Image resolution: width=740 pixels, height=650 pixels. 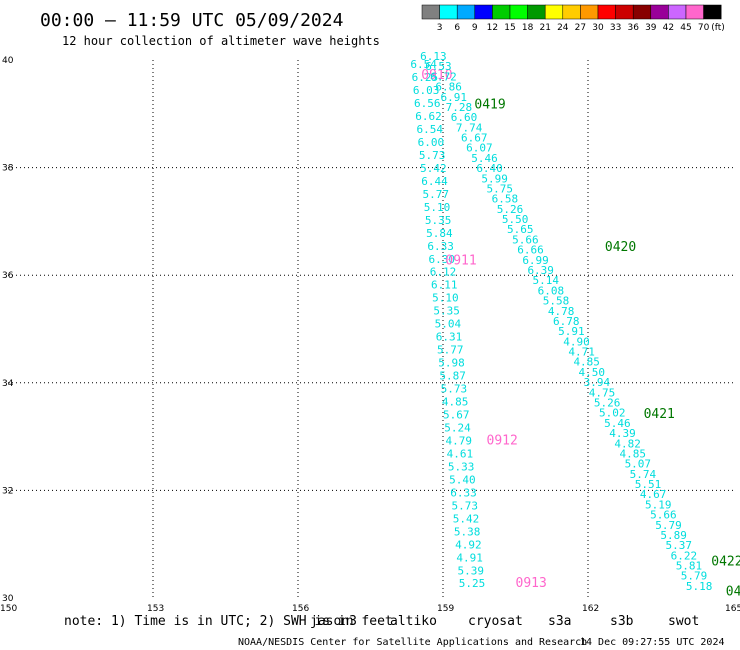 I want to click on wave-height-value: 3.94, so click(x=597, y=382).